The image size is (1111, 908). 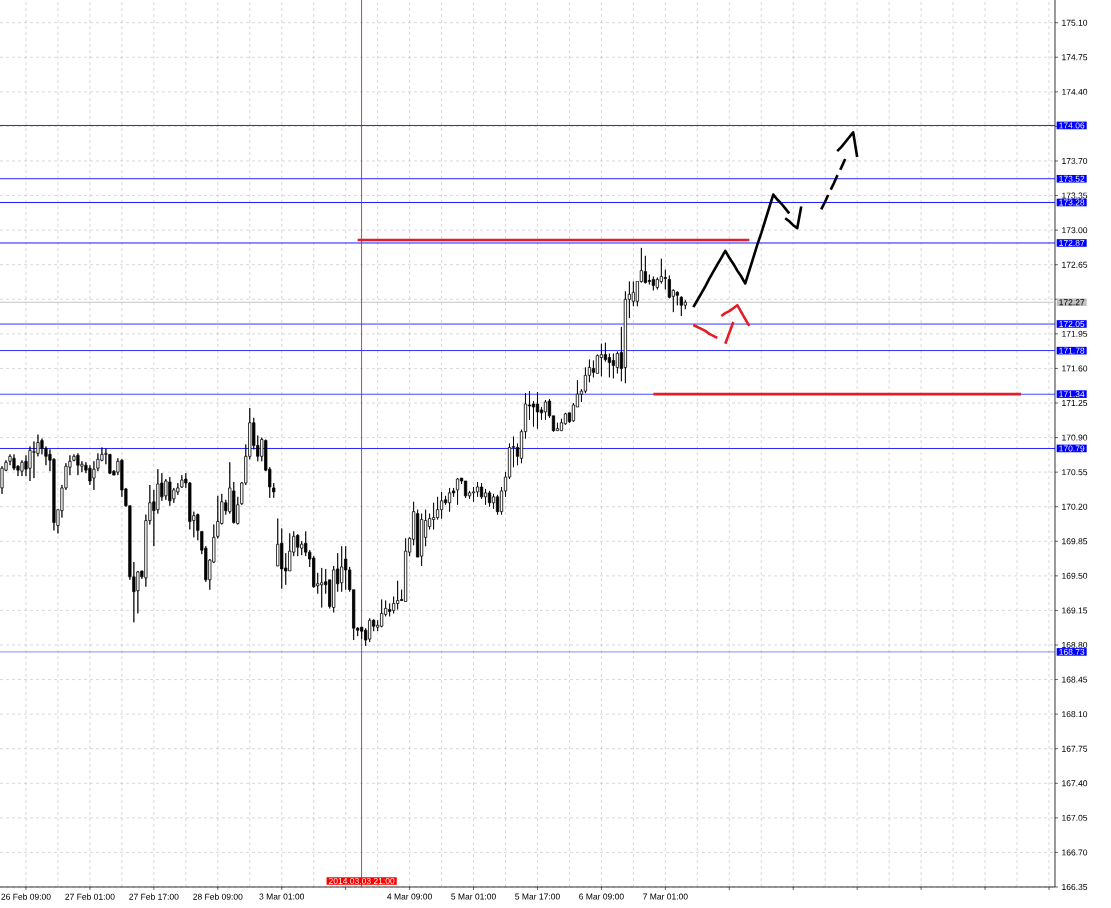 What do you see at coordinates (26, 896) in the screenshot?
I see `x-tick-label: 26 Feb 09:00` at bounding box center [26, 896].